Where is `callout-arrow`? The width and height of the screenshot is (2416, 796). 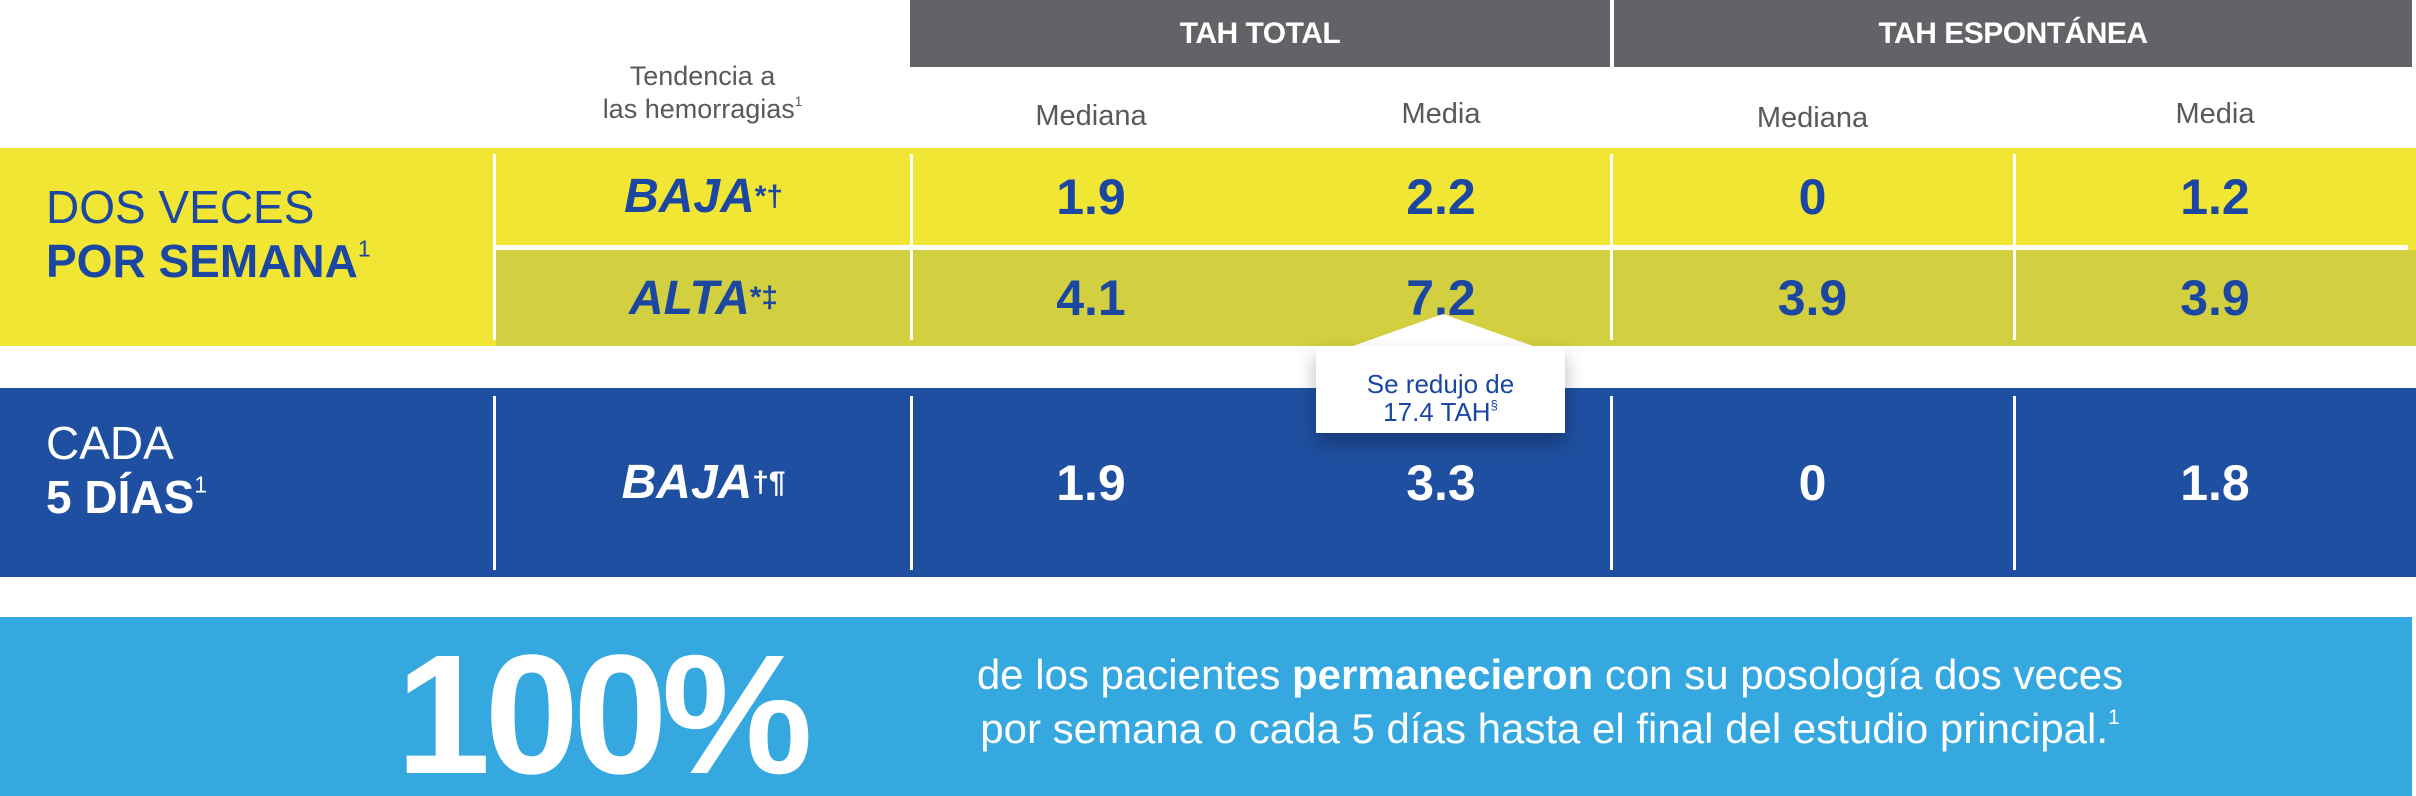 callout-arrow is located at coordinates (1443, 330).